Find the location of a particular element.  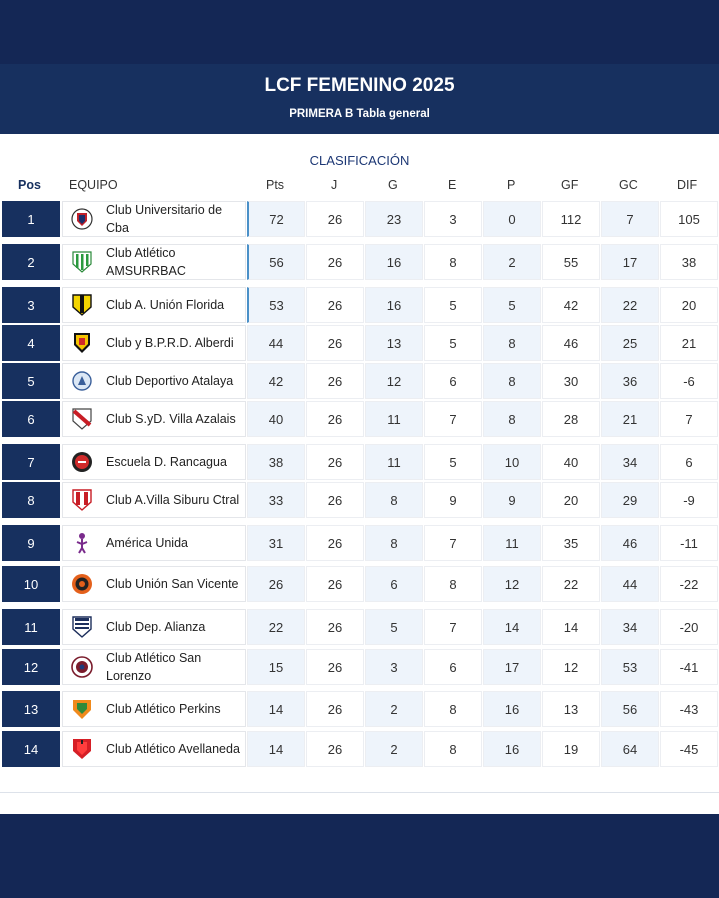

team-cell: Escuela D. Rancagua is located at coordinates (154, 462).